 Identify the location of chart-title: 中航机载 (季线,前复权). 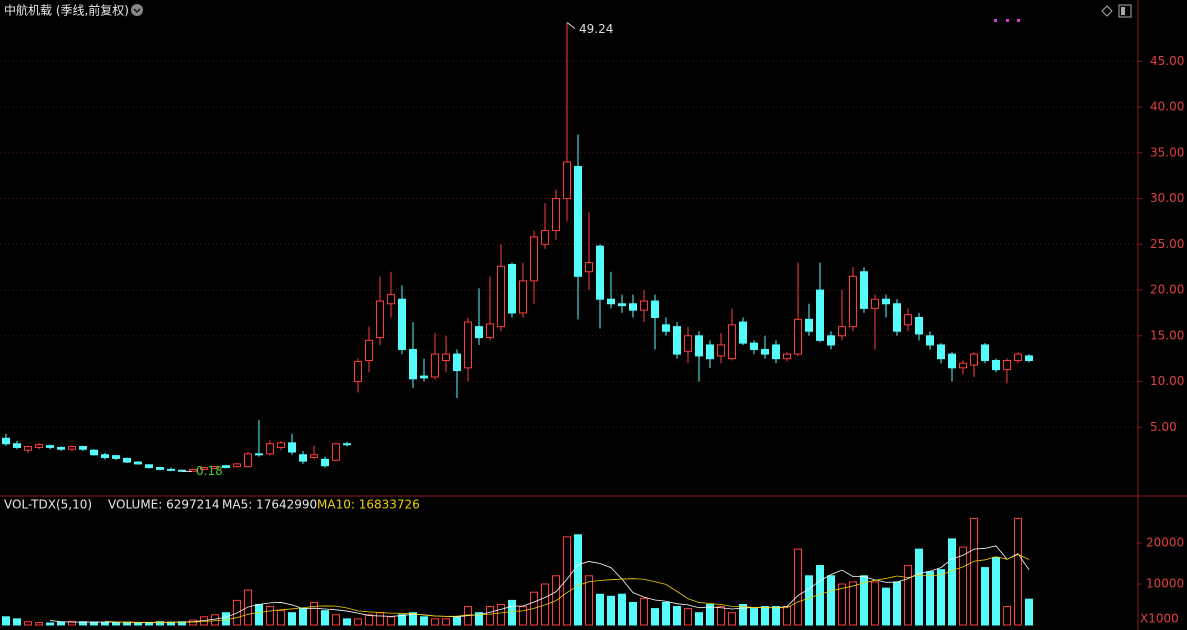
(66, 10).